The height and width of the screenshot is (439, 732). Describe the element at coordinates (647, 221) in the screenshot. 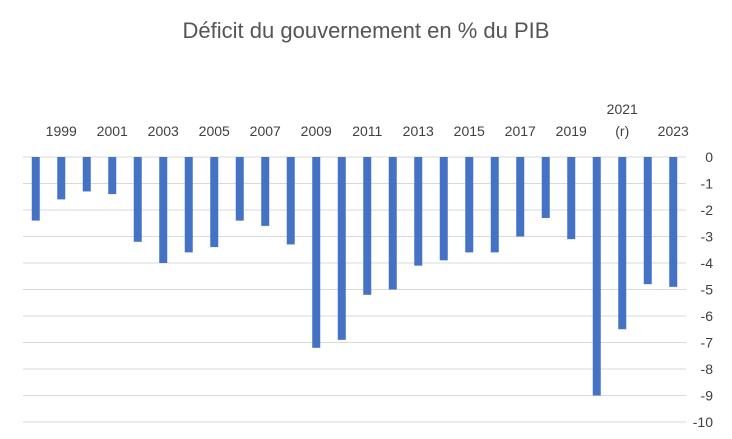

I see `bar-2022` at that location.